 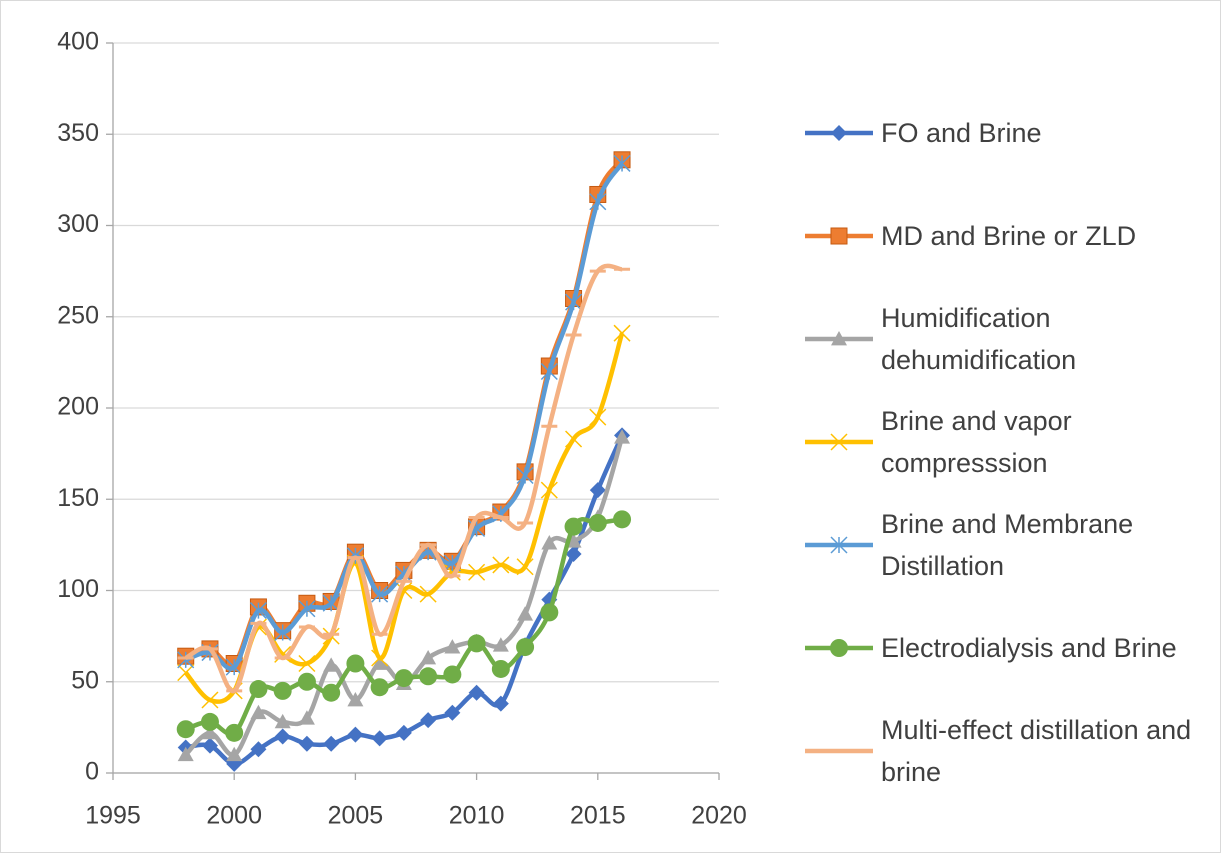 I want to click on legend-entry: Electrodialysis and Brine, so click(x=1006, y=647).